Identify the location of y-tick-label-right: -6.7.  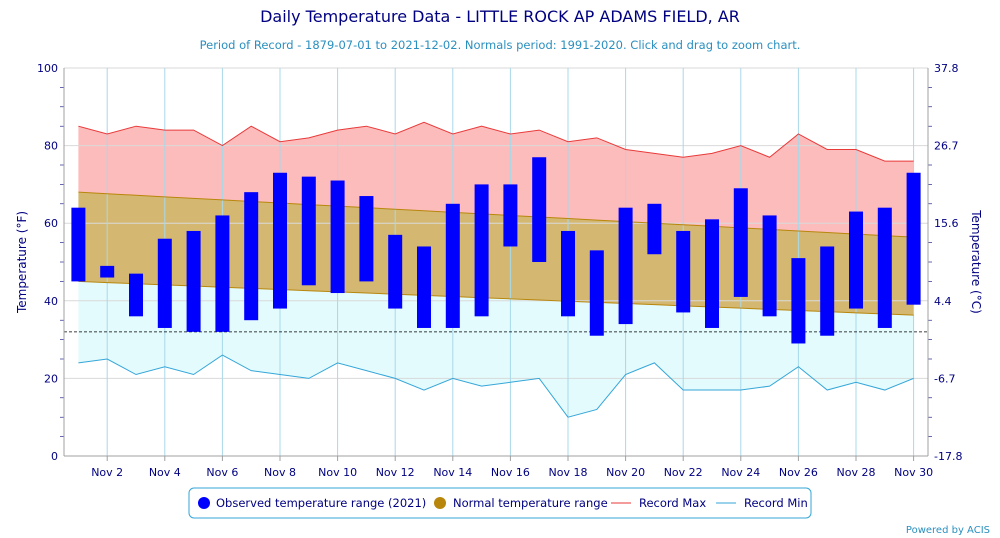
(944, 378).